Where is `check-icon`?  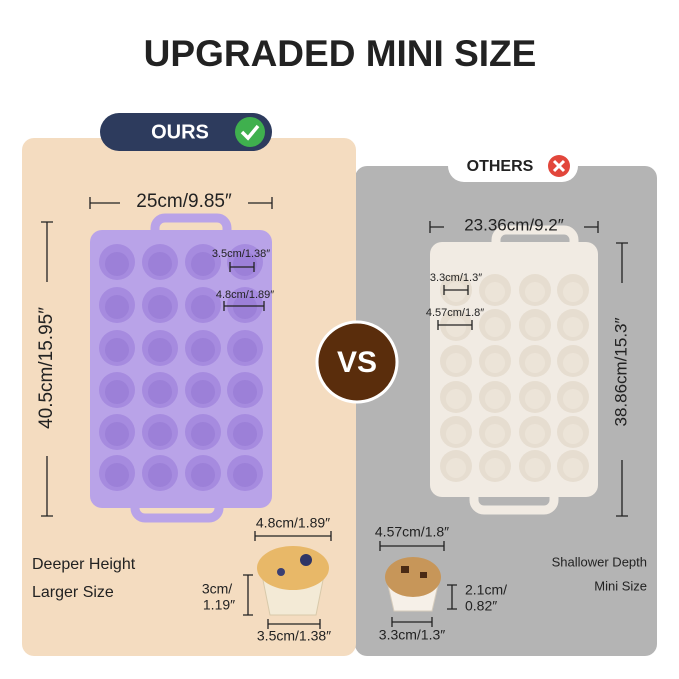 check-icon is located at coordinates (250, 132).